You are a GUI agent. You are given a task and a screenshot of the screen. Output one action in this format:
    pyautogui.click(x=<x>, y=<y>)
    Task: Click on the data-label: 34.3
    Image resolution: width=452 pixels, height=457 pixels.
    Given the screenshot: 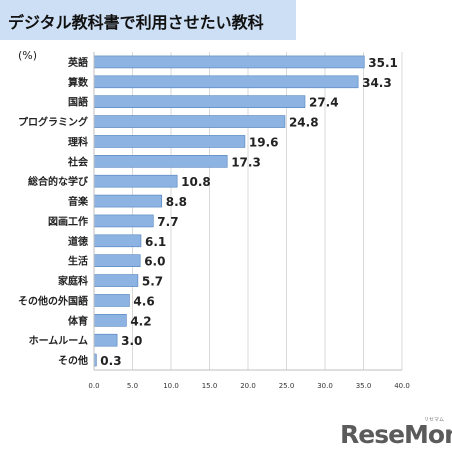 What is the action you would take?
    pyautogui.click(x=377, y=83)
    